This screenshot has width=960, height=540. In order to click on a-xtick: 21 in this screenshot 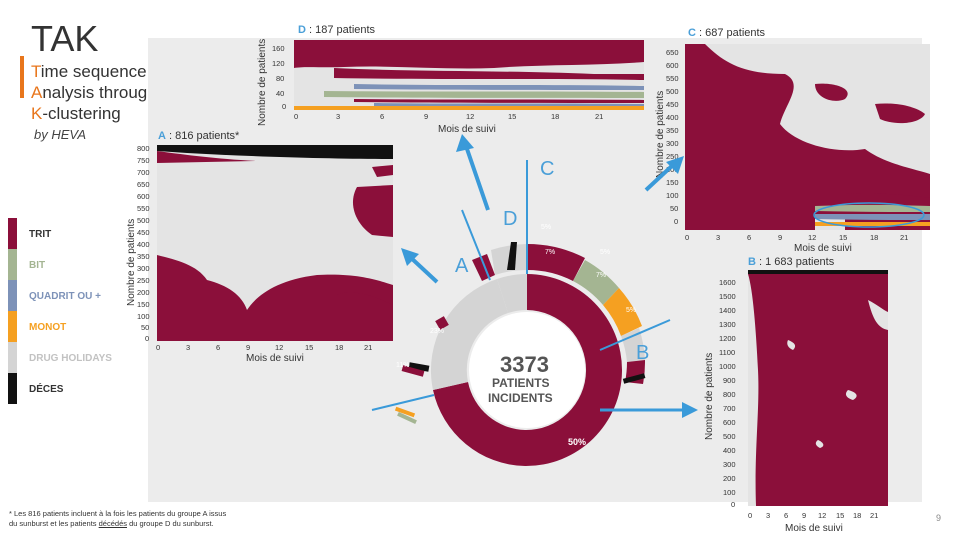, I will do `click(368, 347)`.